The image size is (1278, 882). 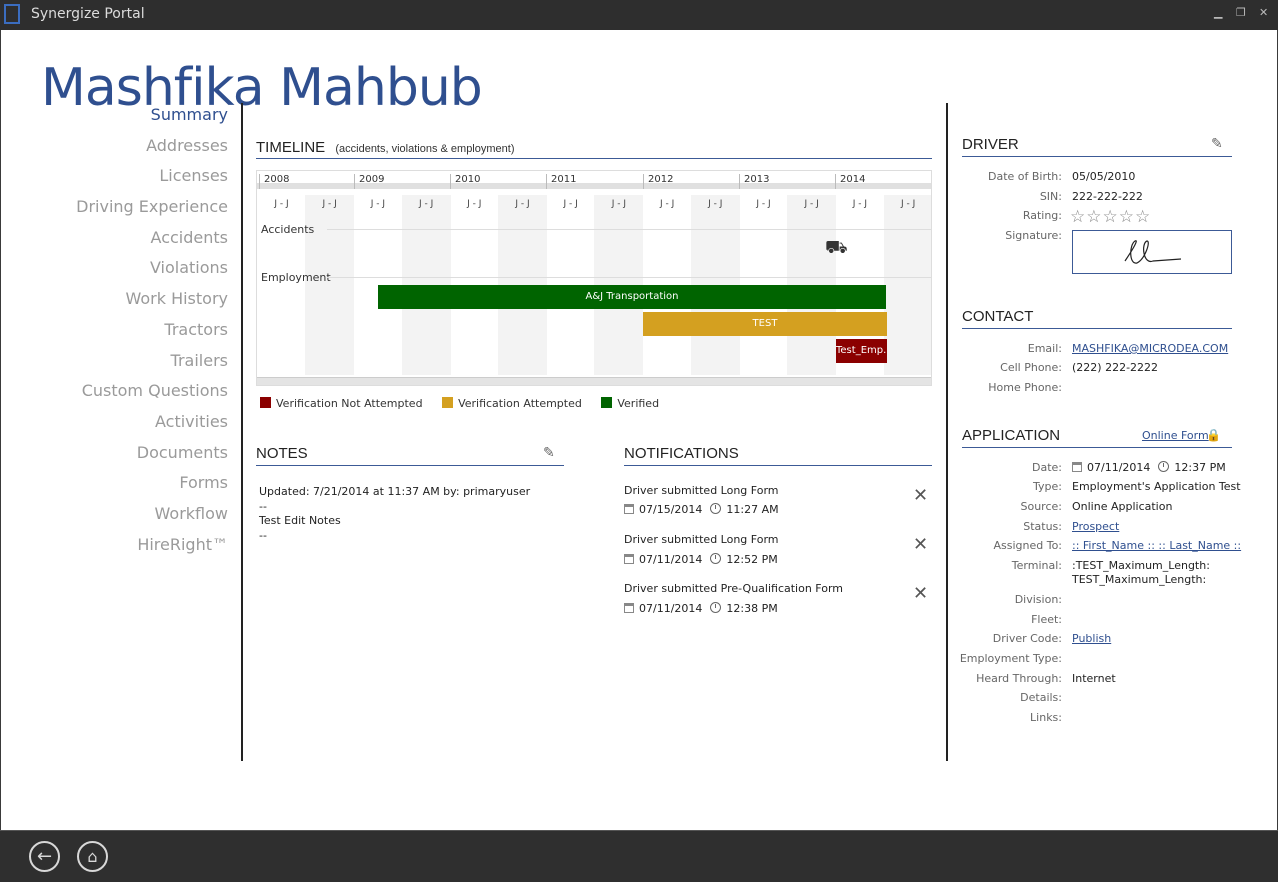 I want to click on heard-through-label: Heard Through:, so click(x=1019, y=678).